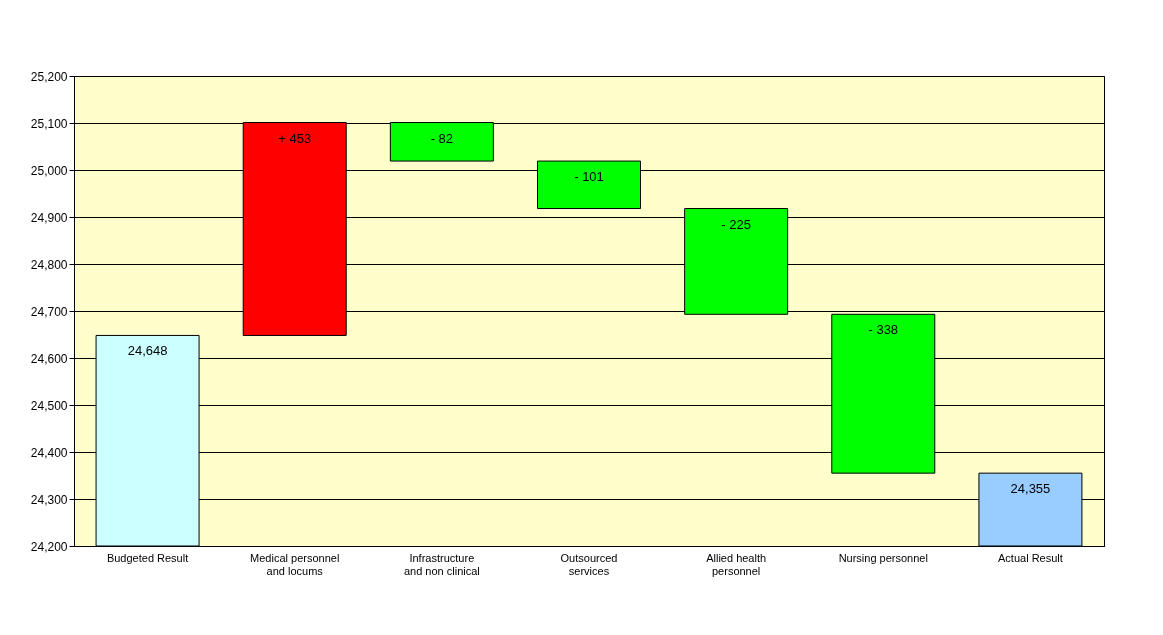 The width and height of the screenshot is (1163, 635). What do you see at coordinates (49, 546) in the screenshot?
I see `y-tick-label: 24,200` at bounding box center [49, 546].